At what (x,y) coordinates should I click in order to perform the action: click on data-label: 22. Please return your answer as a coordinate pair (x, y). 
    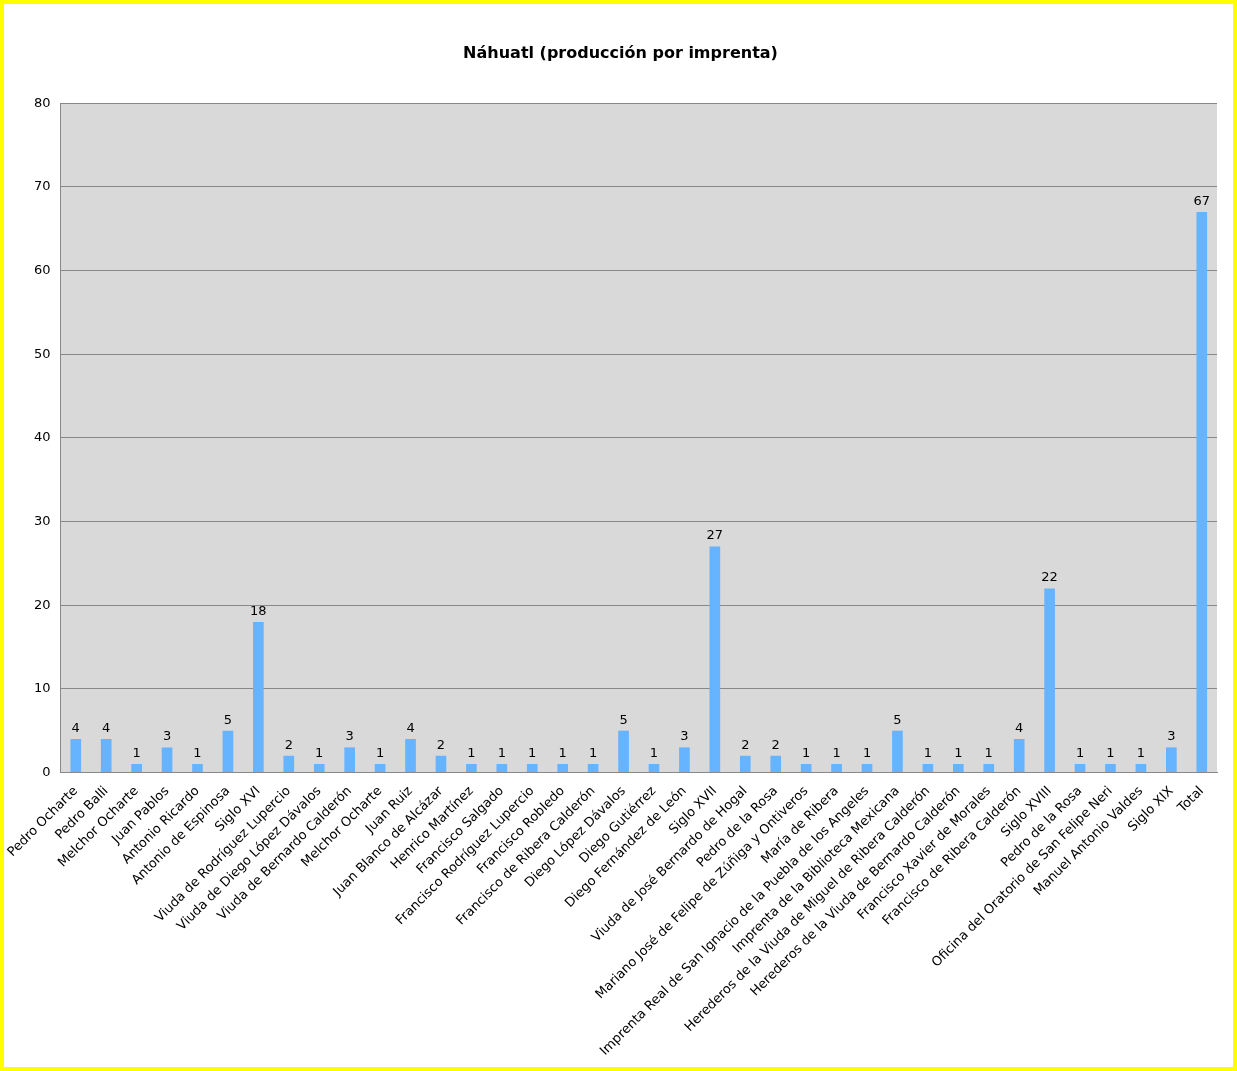
    Looking at the image, I should click on (1049, 577).